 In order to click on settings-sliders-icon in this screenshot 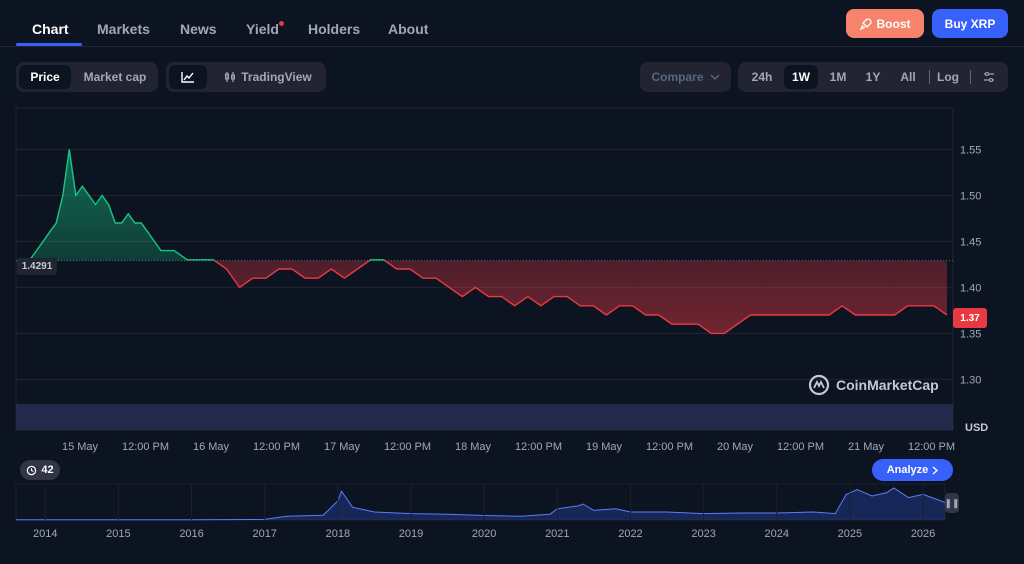, I will do `click(989, 77)`.